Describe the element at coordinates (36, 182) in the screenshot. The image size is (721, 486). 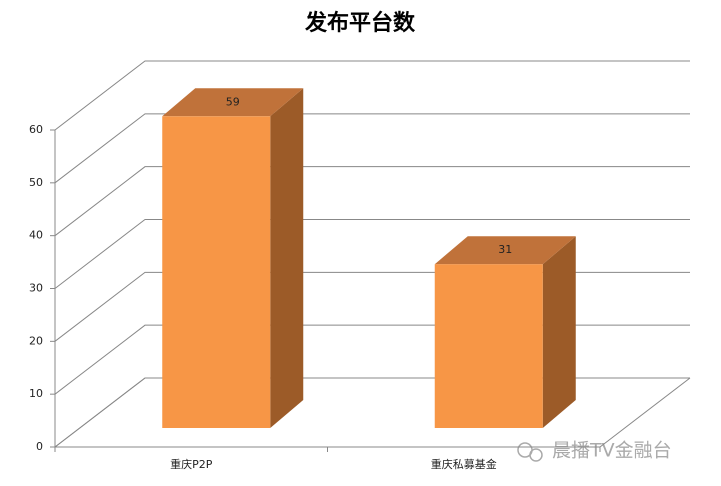
I see `y-tick-label: 50` at that location.